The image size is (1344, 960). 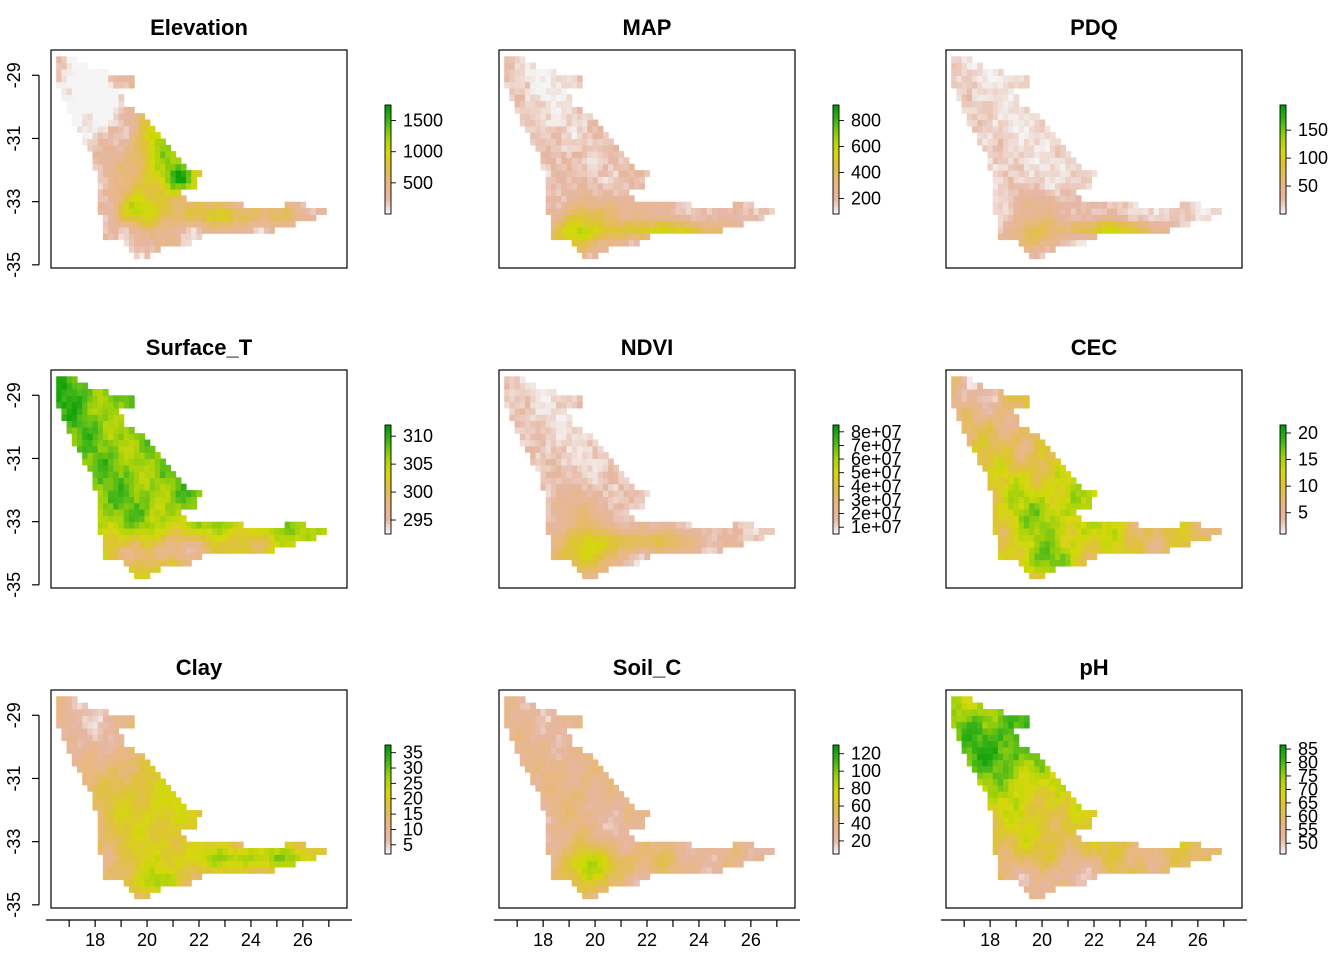 What do you see at coordinates (836, 799) in the screenshot?
I see `colorbar-frame` at bounding box center [836, 799].